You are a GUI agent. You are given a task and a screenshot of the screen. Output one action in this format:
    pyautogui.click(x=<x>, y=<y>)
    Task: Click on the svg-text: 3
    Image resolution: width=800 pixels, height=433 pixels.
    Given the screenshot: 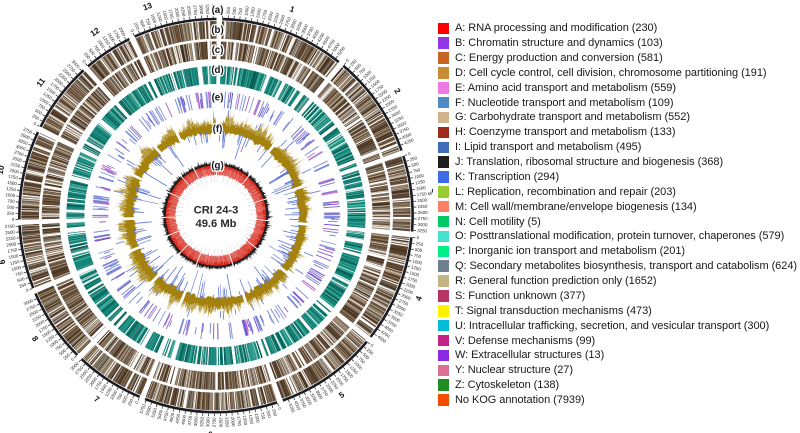 What is the action you would take?
    pyautogui.click(x=431, y=191)
    